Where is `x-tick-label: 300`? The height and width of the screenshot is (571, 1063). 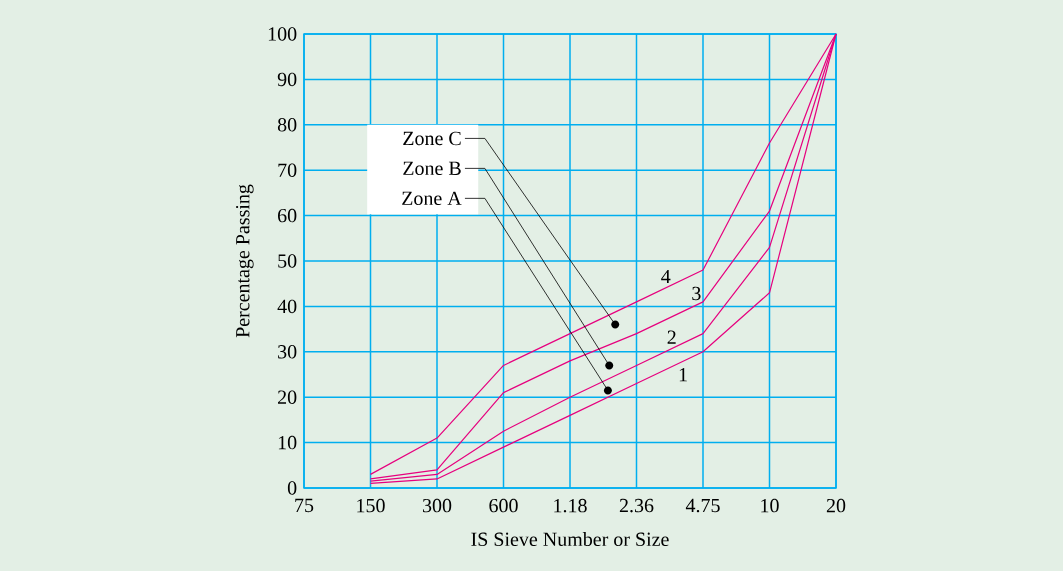 x-tick-label: 300 is located at coordinates (437, 505).